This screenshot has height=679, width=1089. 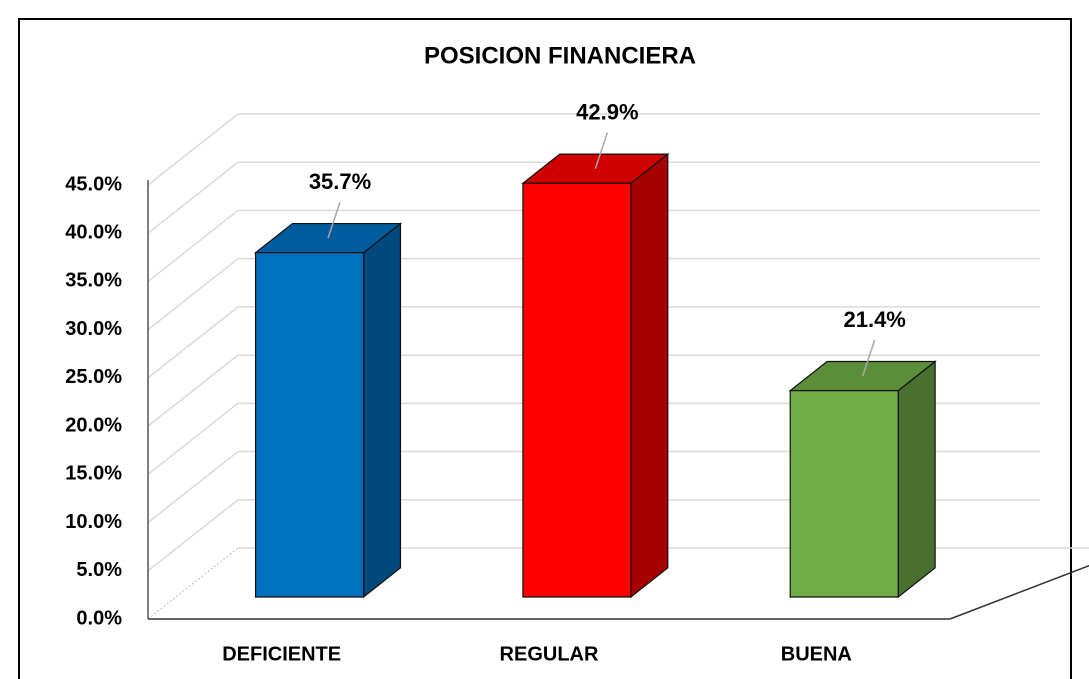 What do you see at coordinates (93, 522) in the screenshot?
I see `y-tick-label: 10.0%` at bounding box center [93, 522].